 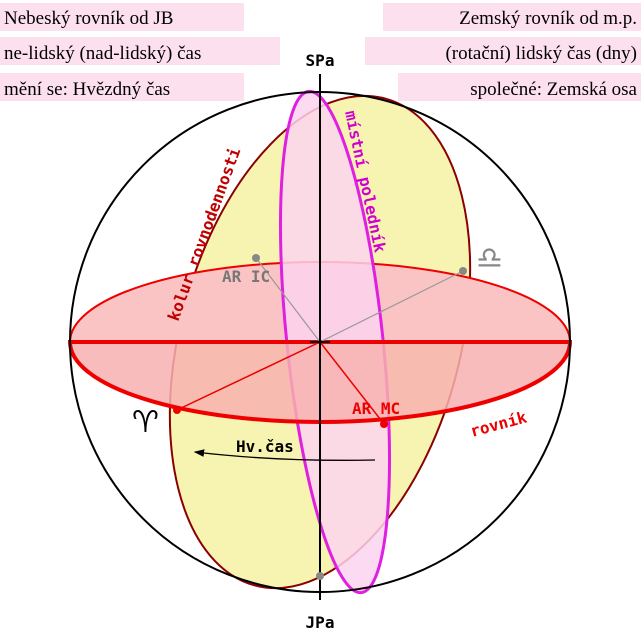 What do you see at coordinates (88, 18) in the screenshot?
I see `note: Nebeský rovník od JB` at bounding box center [88, 18].